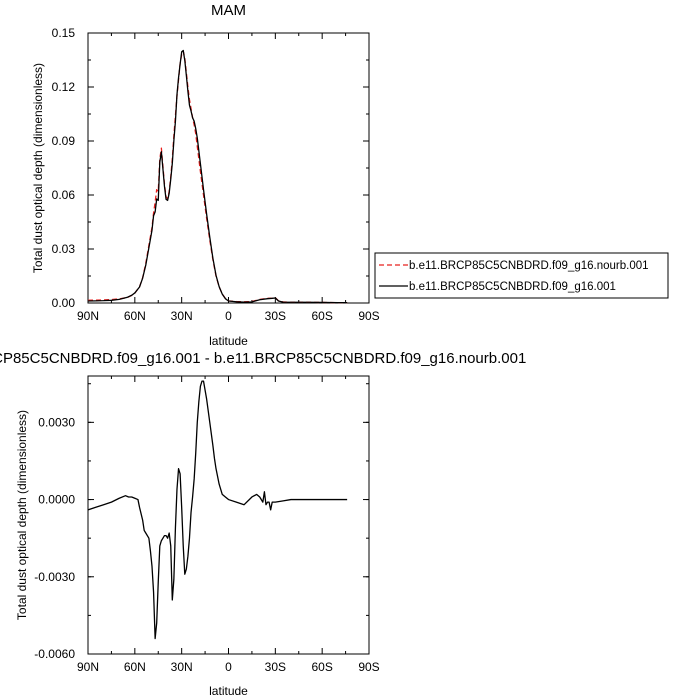 The image size is (700, 700). What do you see at coordinates (54, 577) in the screenshot?
I see `y-tick-label: -0.0030` at bounding box center [54, 577].